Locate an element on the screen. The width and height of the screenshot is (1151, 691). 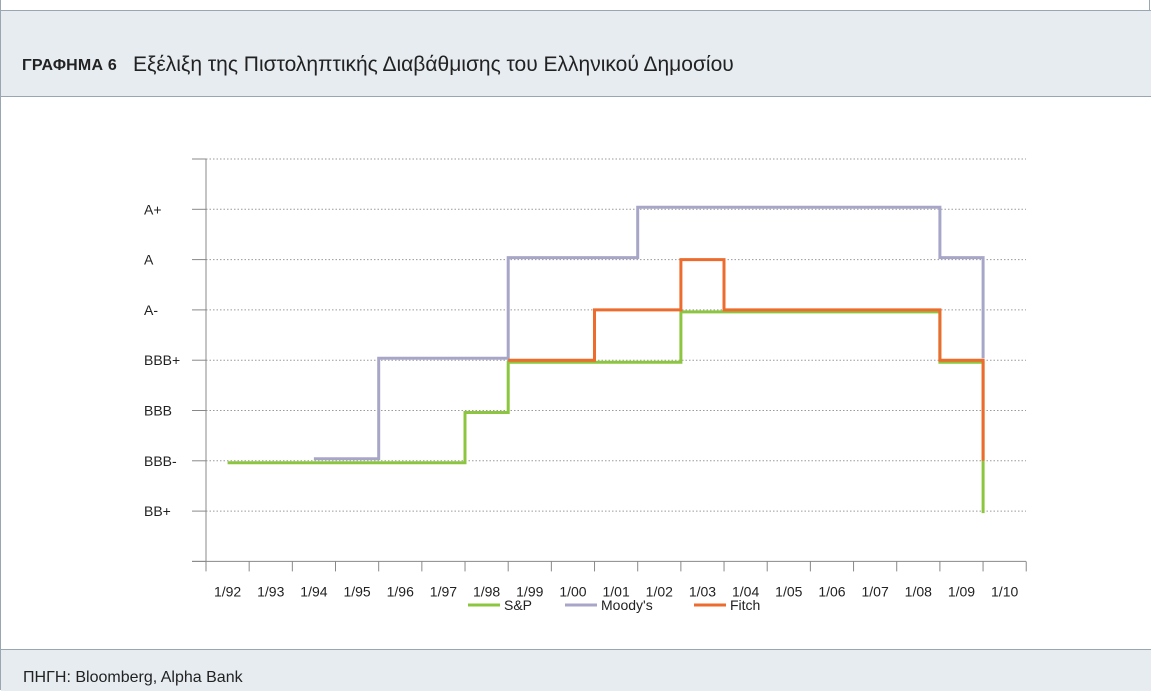
x-tick-label: 1/99 is located at coordinates (529, 591).